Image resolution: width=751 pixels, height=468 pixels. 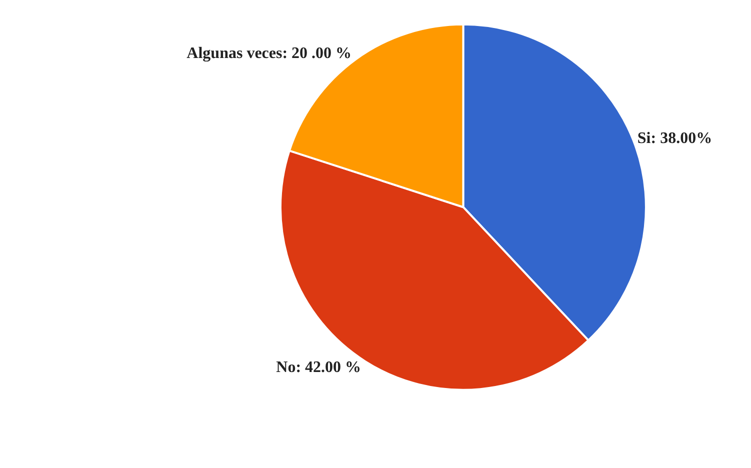 I want to click on slice-label: No: 42.00 %, so click(x=319, y=367).